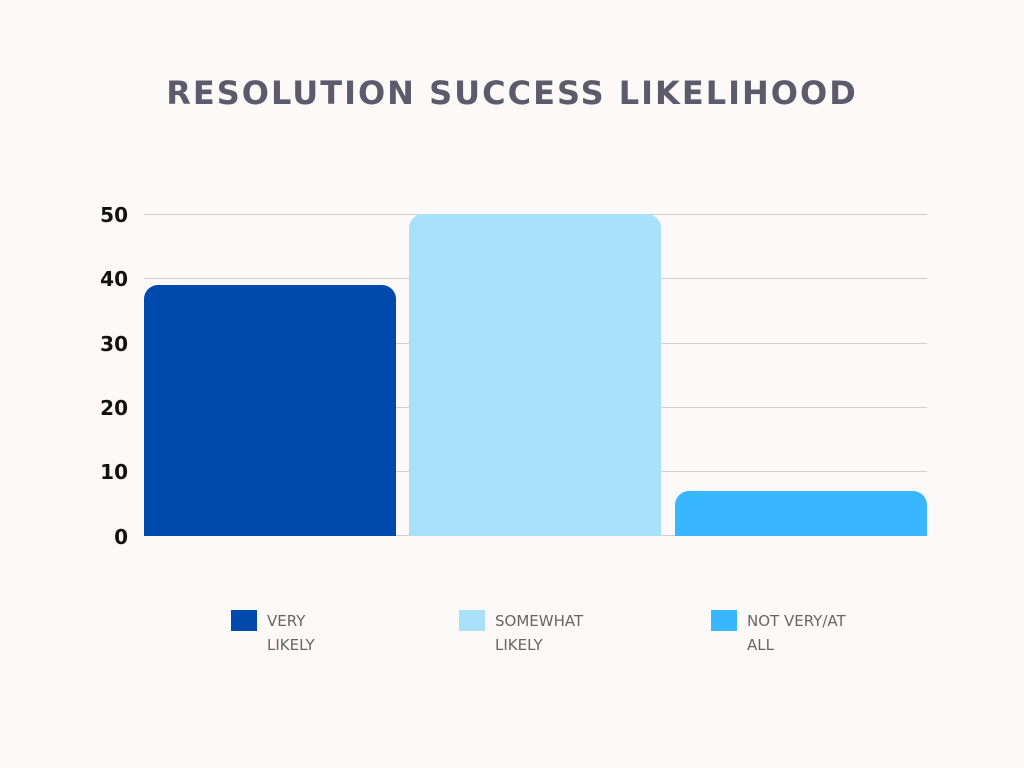 The height and width of the screenshot is (768, 1024). Describe the element at coordinates (291, 633) in the screenshot. I see `legend-label: VERY LIKELY` at that location.